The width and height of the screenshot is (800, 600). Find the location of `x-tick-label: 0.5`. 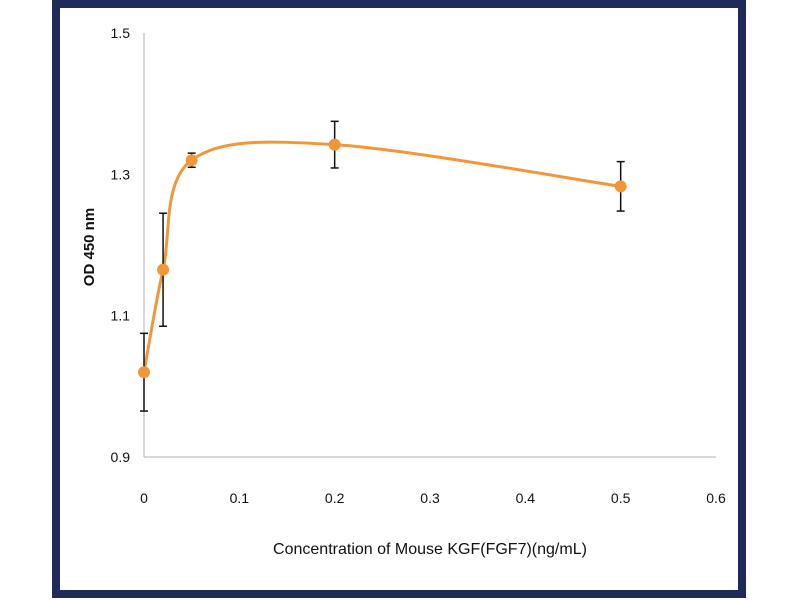

x-tick-label: 0.5 is located at coordinates (621, 498).